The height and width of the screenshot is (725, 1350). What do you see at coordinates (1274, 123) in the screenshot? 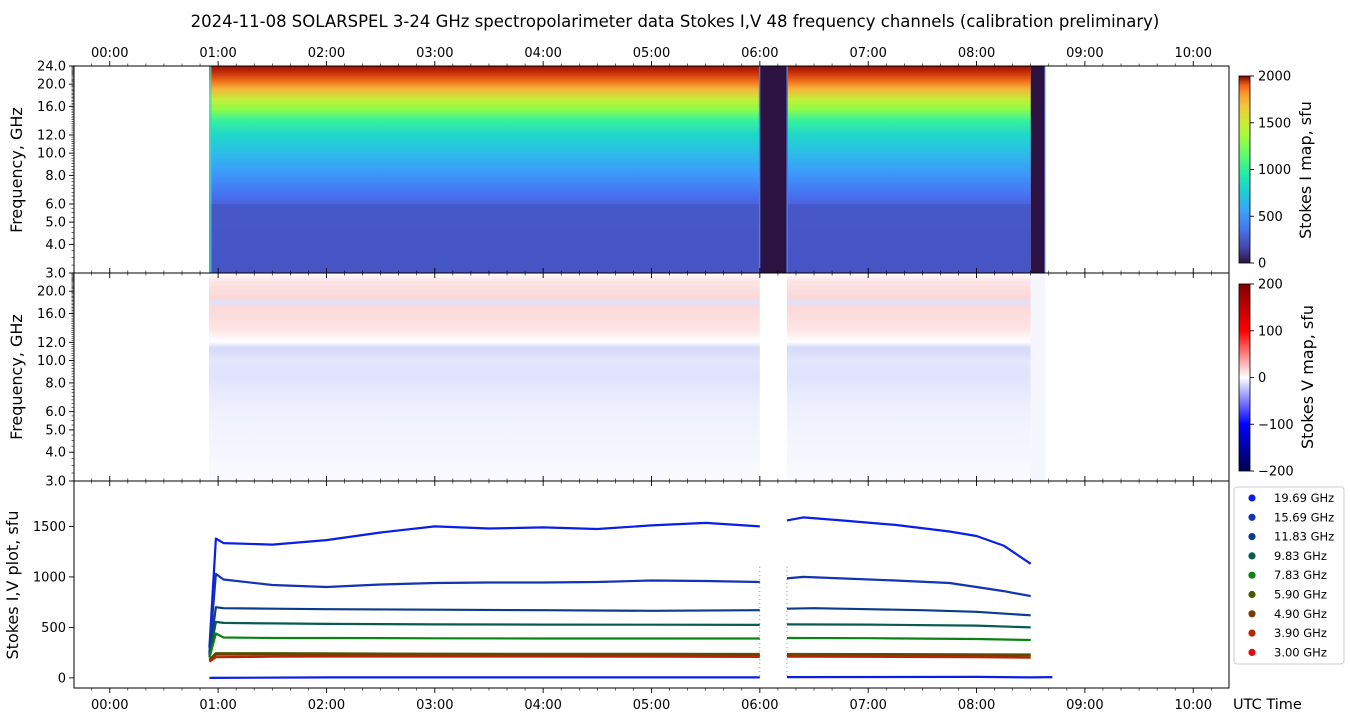
I see `stokes-i-colorbar-tick-label: 1500` at bounding box center [1274, 123].